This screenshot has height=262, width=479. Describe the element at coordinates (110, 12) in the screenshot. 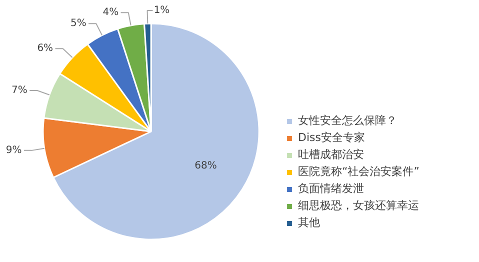

I see `data-label: 4%` at that location.